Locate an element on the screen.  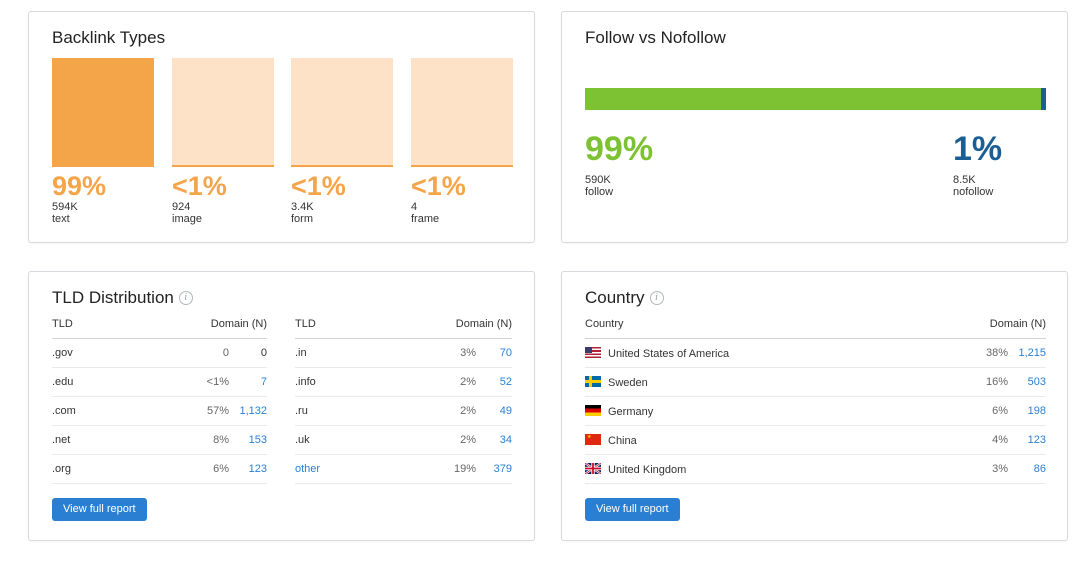
country-count-link: 123 is located at coordinates (1036, 440).